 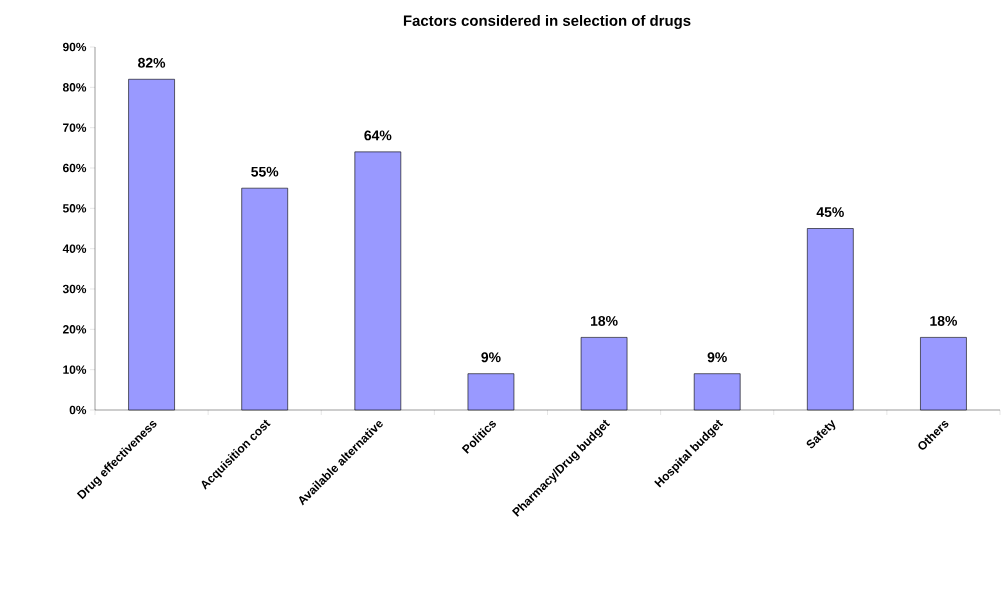 What do you see at coordinates (265, 171) in the screenshot?
I see `data-label: 55%` at bounding box center [265, 171].